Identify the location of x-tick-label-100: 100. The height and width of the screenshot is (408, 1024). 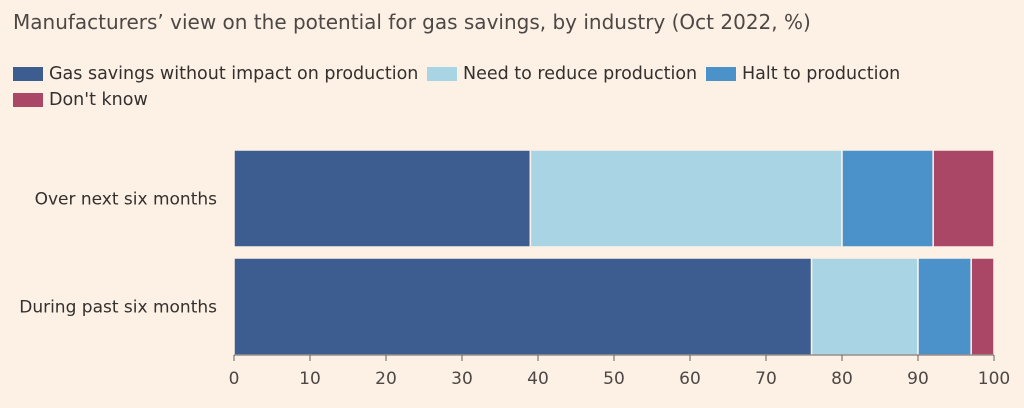
(994, 379).